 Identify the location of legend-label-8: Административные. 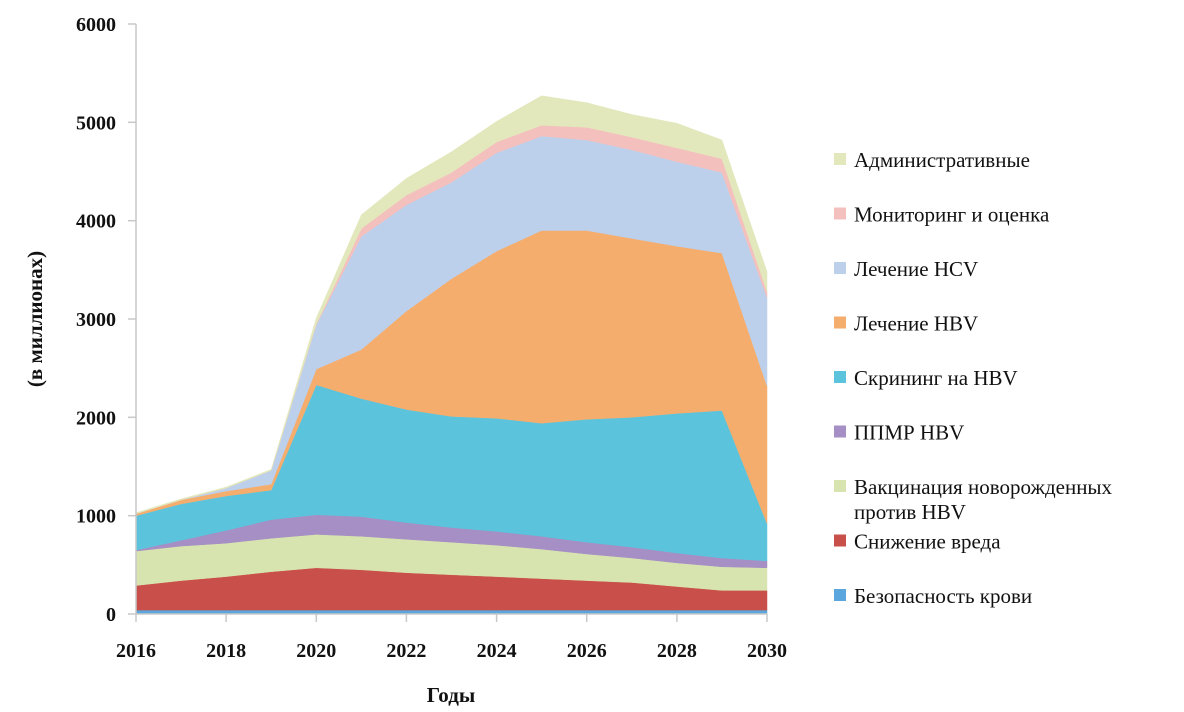
(942, 160).